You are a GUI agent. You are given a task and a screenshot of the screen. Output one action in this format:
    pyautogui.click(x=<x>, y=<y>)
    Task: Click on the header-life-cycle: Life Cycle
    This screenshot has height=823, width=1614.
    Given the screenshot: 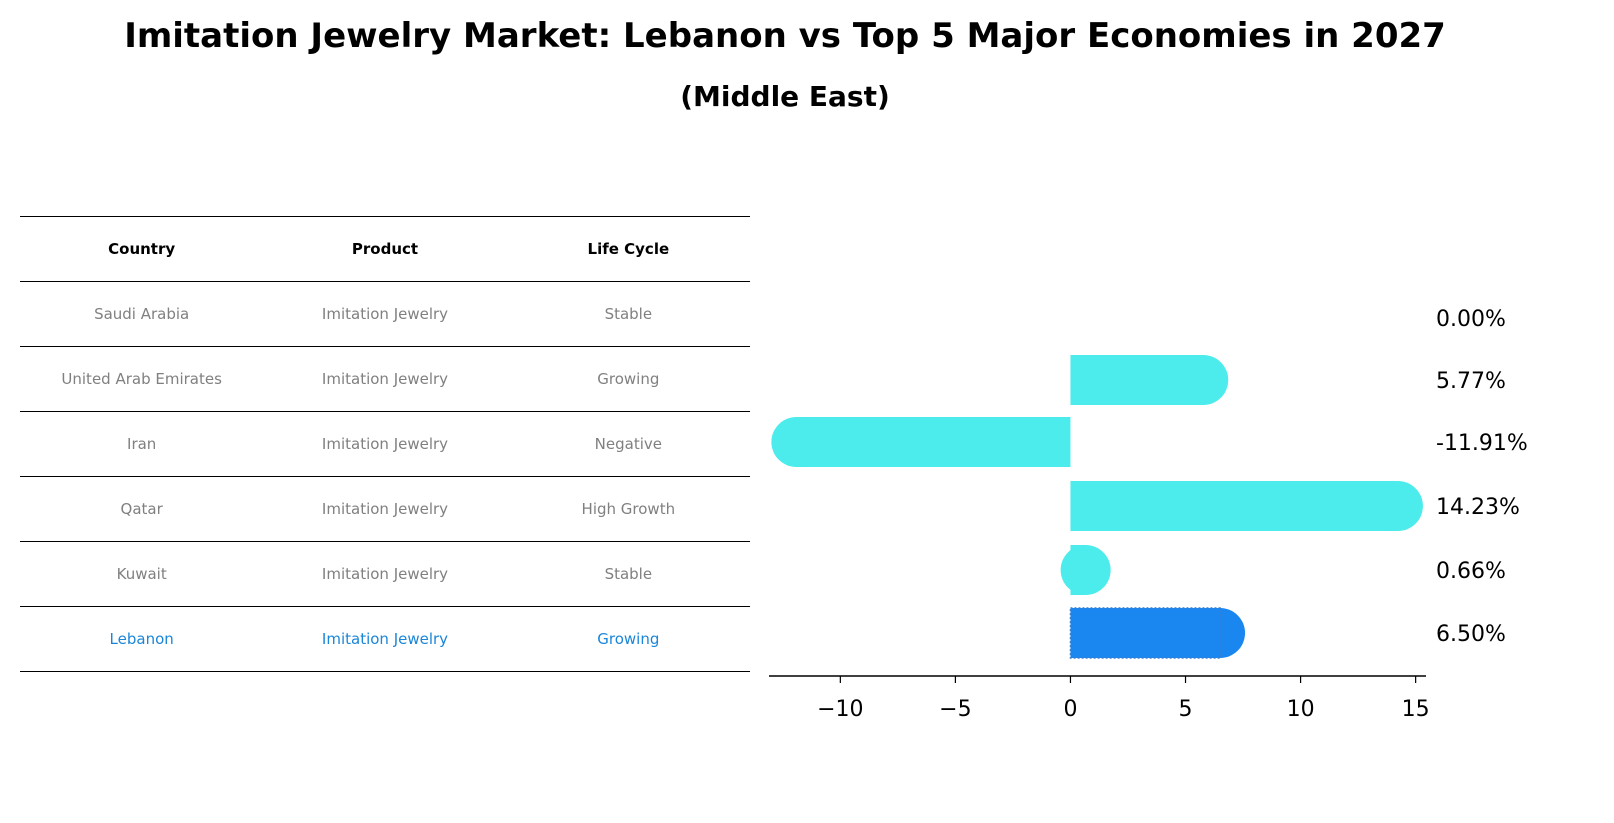 What is the action you would take?
    pyautogui.click(x=628, y=249)
    